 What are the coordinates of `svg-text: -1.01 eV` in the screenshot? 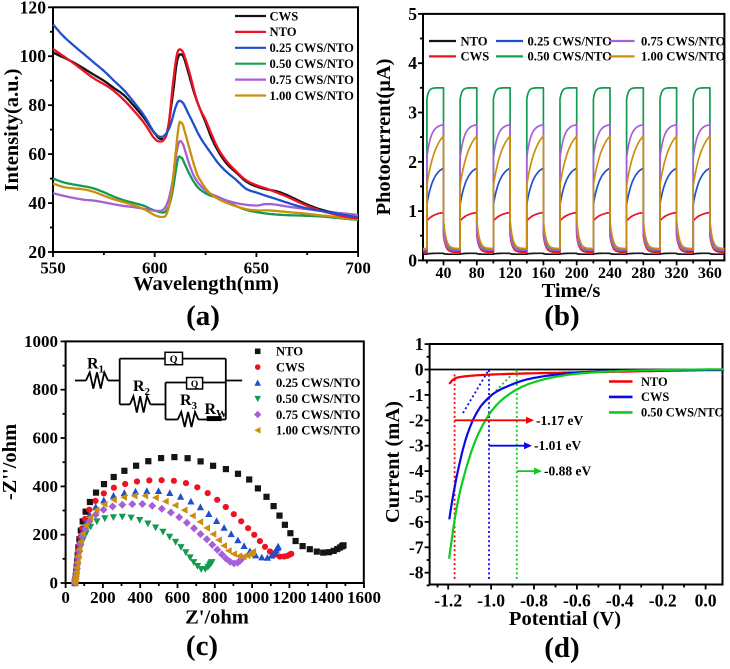 It's located at (557, 445).